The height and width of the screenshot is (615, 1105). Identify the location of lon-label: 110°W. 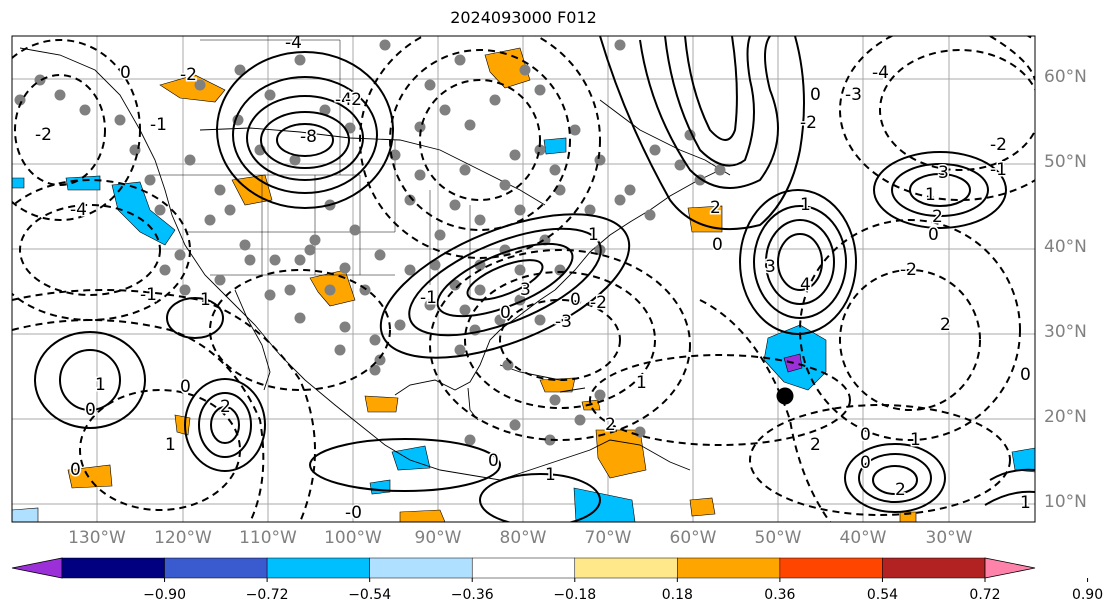
(268, 538).